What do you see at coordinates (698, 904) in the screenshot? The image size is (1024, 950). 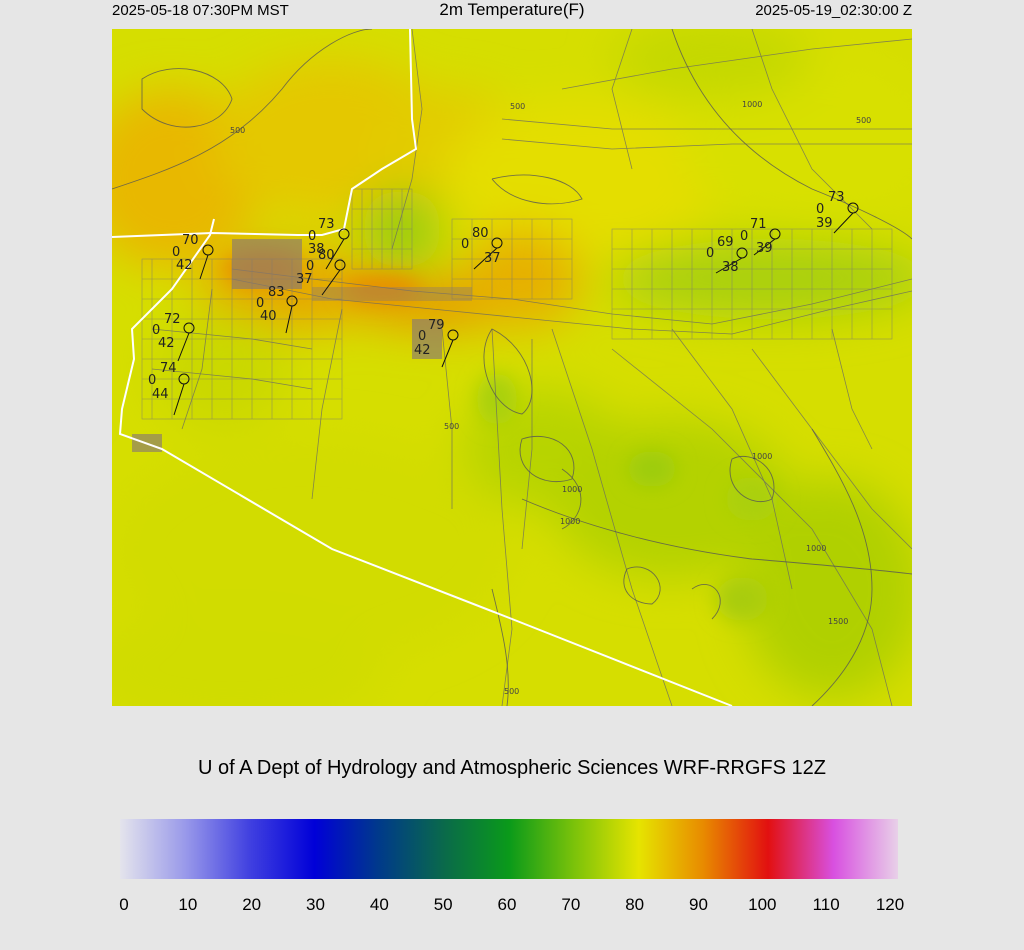 I see `colorbar-tick-label: 90` at bounding box center [698, 904].